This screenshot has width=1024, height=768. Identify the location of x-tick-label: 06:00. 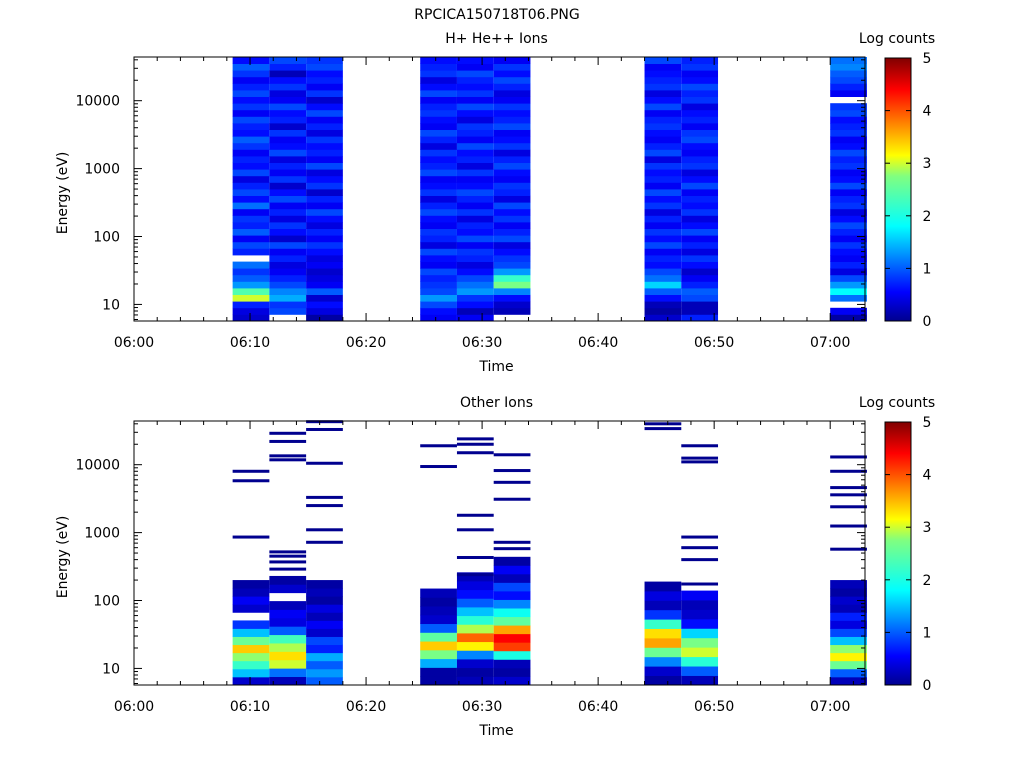
(134, 343).